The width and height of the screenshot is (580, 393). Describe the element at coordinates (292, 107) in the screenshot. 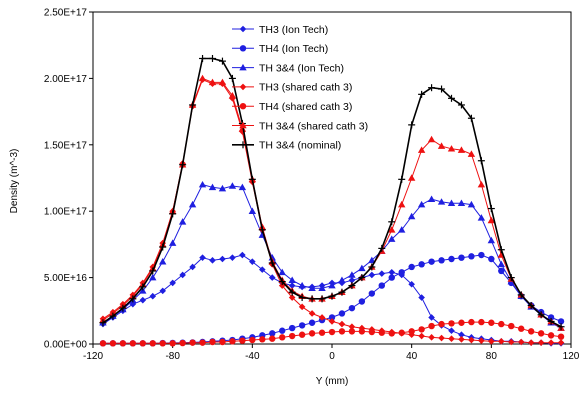

I see `legend-entry: TH4 (shared cath 3)` at that location.